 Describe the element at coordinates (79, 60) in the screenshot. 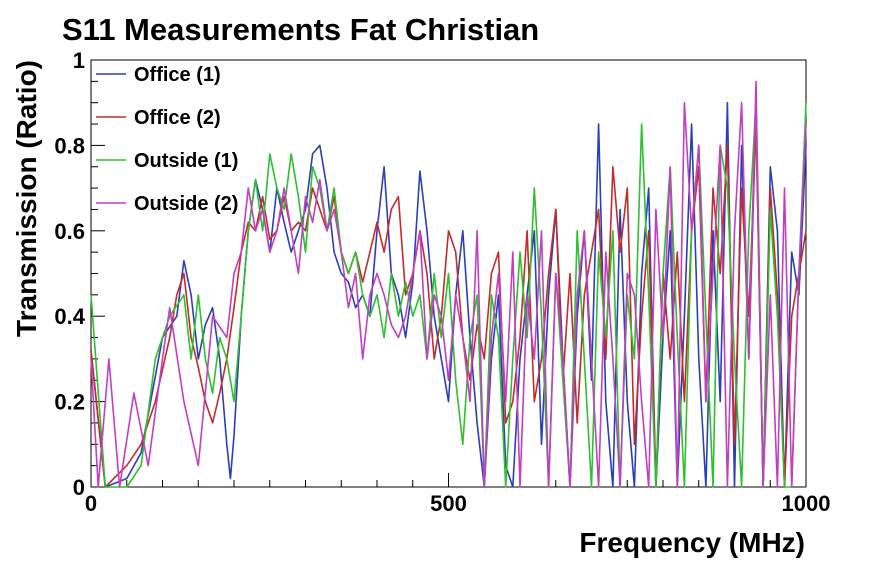

I see `y-tick-label: 1` at that location.